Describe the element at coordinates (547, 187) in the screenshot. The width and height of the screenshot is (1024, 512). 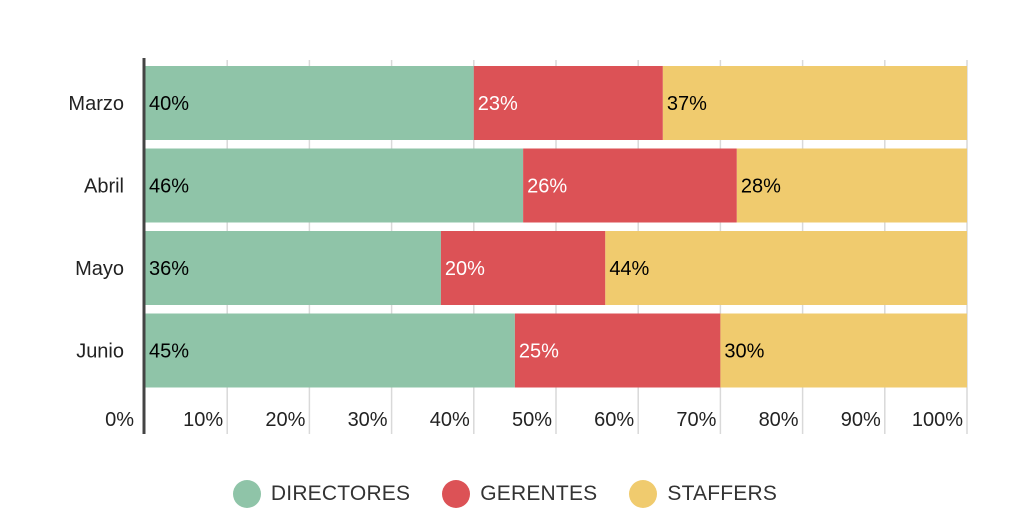
I see `data-label: 26%` at that location.